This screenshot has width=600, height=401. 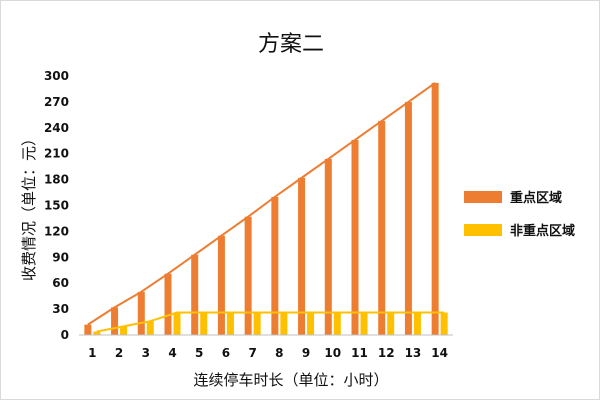 I want to click on legend-label: 重点区域, so click(x=536, y=198).